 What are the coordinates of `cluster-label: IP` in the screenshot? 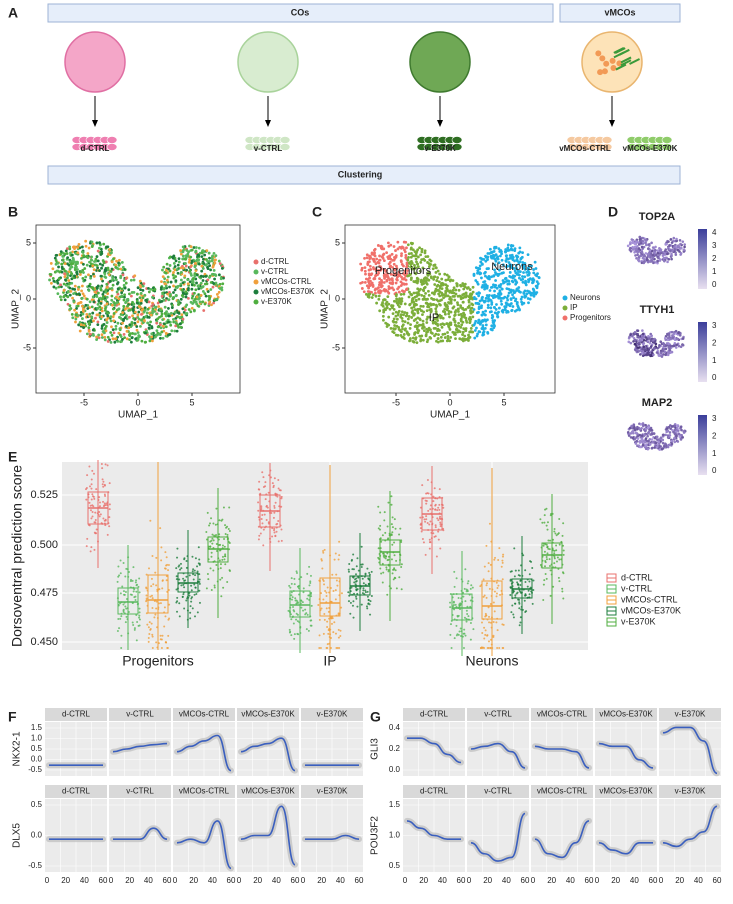 It's located at (434, 318).